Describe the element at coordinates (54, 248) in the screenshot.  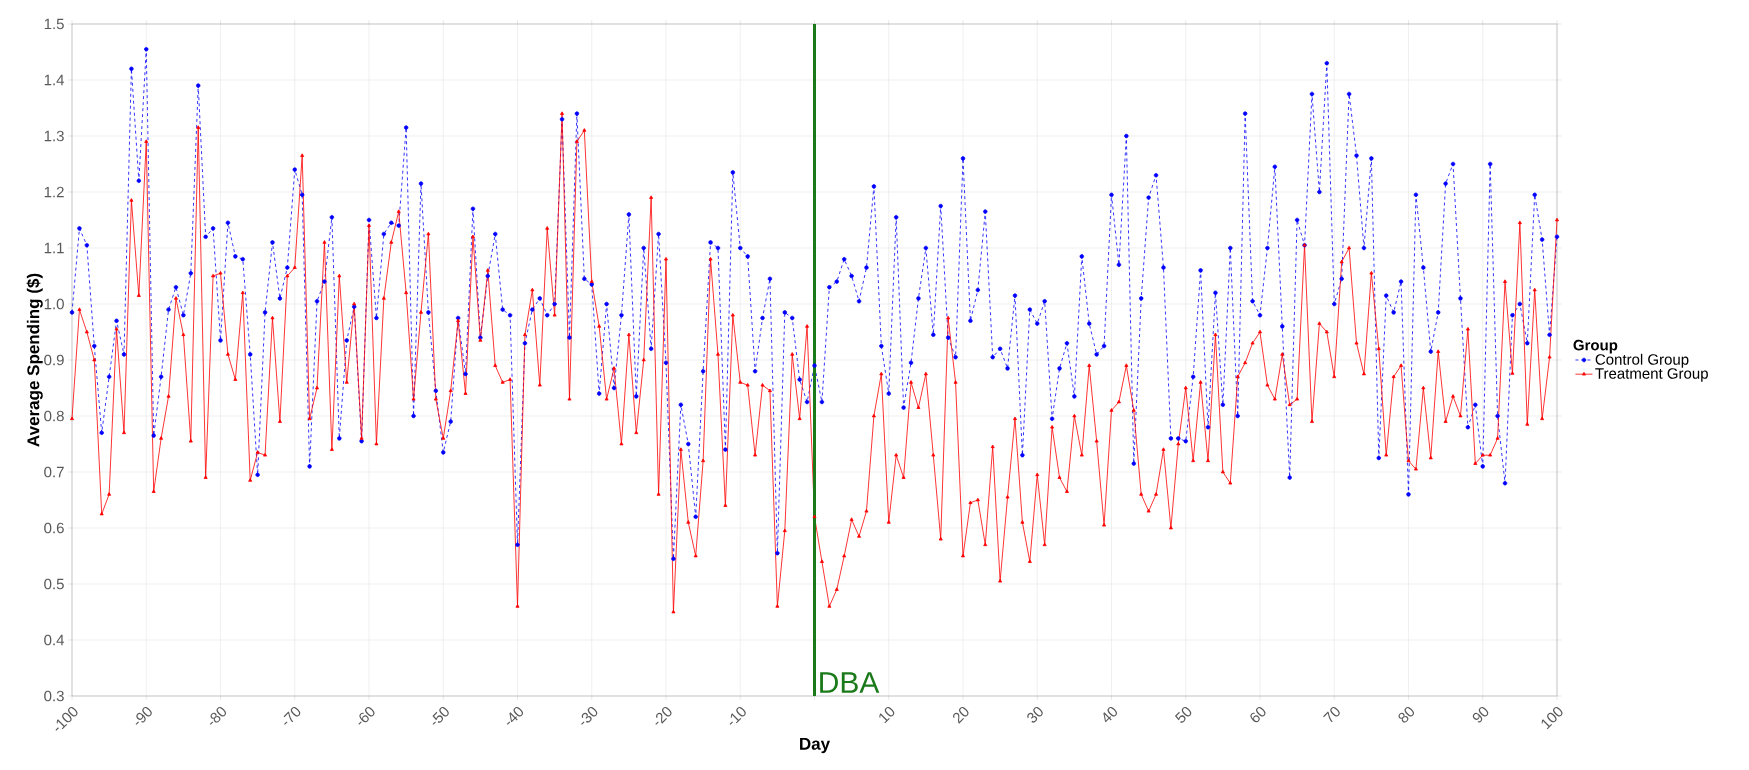
I see `y-tick-label: 1.1` at that location.